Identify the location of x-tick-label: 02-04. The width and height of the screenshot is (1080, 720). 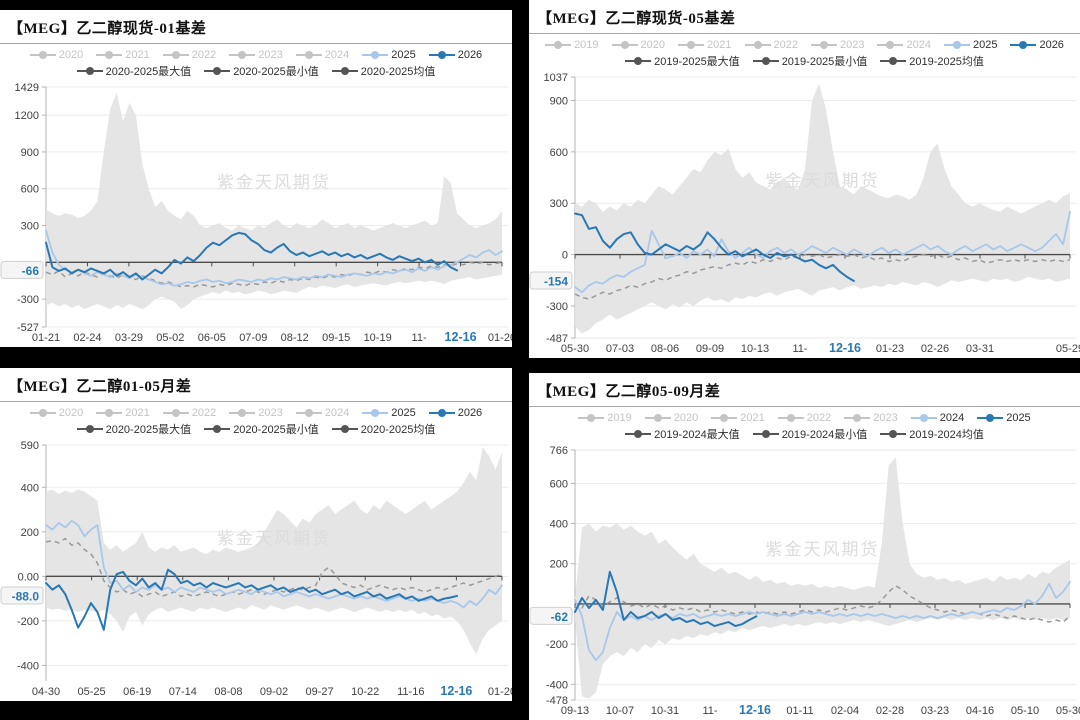
(845, 711).